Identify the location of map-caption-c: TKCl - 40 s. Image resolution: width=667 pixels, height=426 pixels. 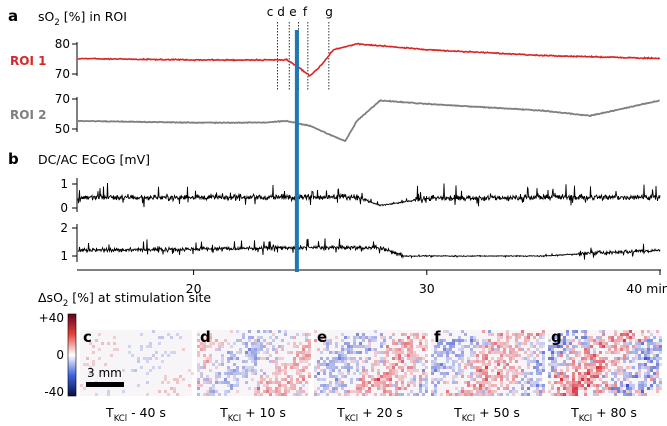
(135, 414).